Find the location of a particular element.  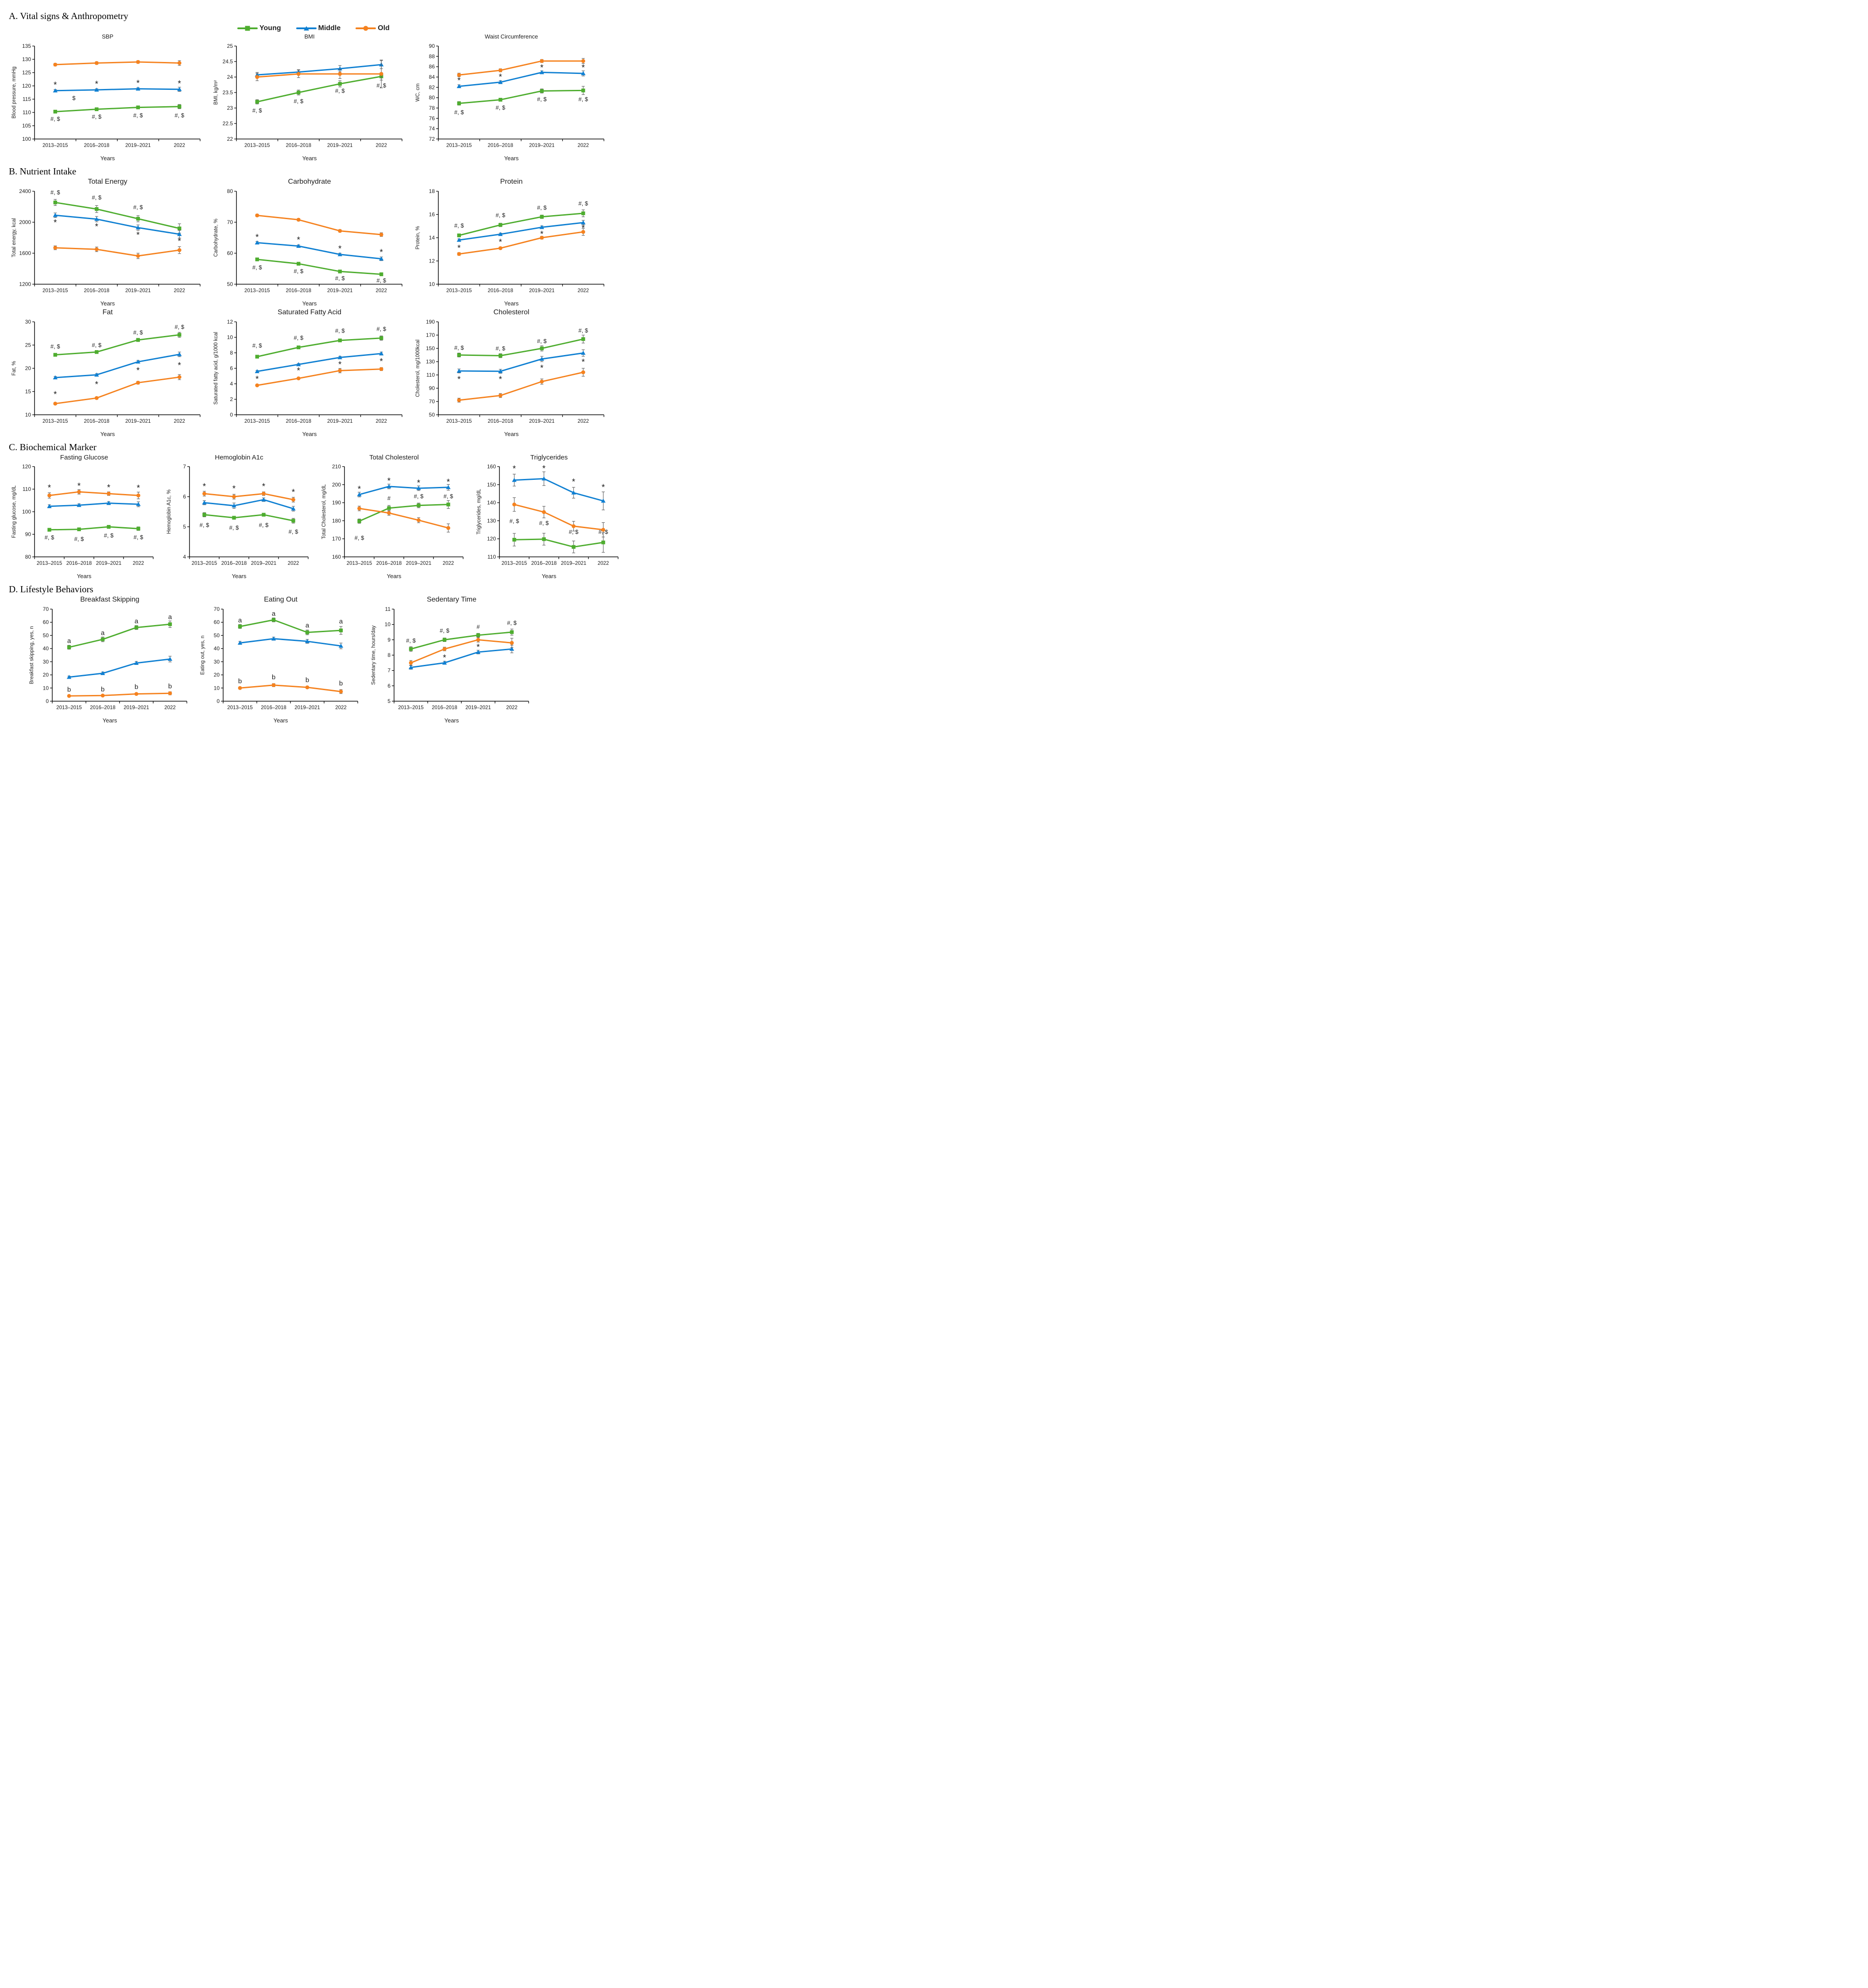

y-axis-label: Eating out, yes, n is located at coordinates (203, 655).